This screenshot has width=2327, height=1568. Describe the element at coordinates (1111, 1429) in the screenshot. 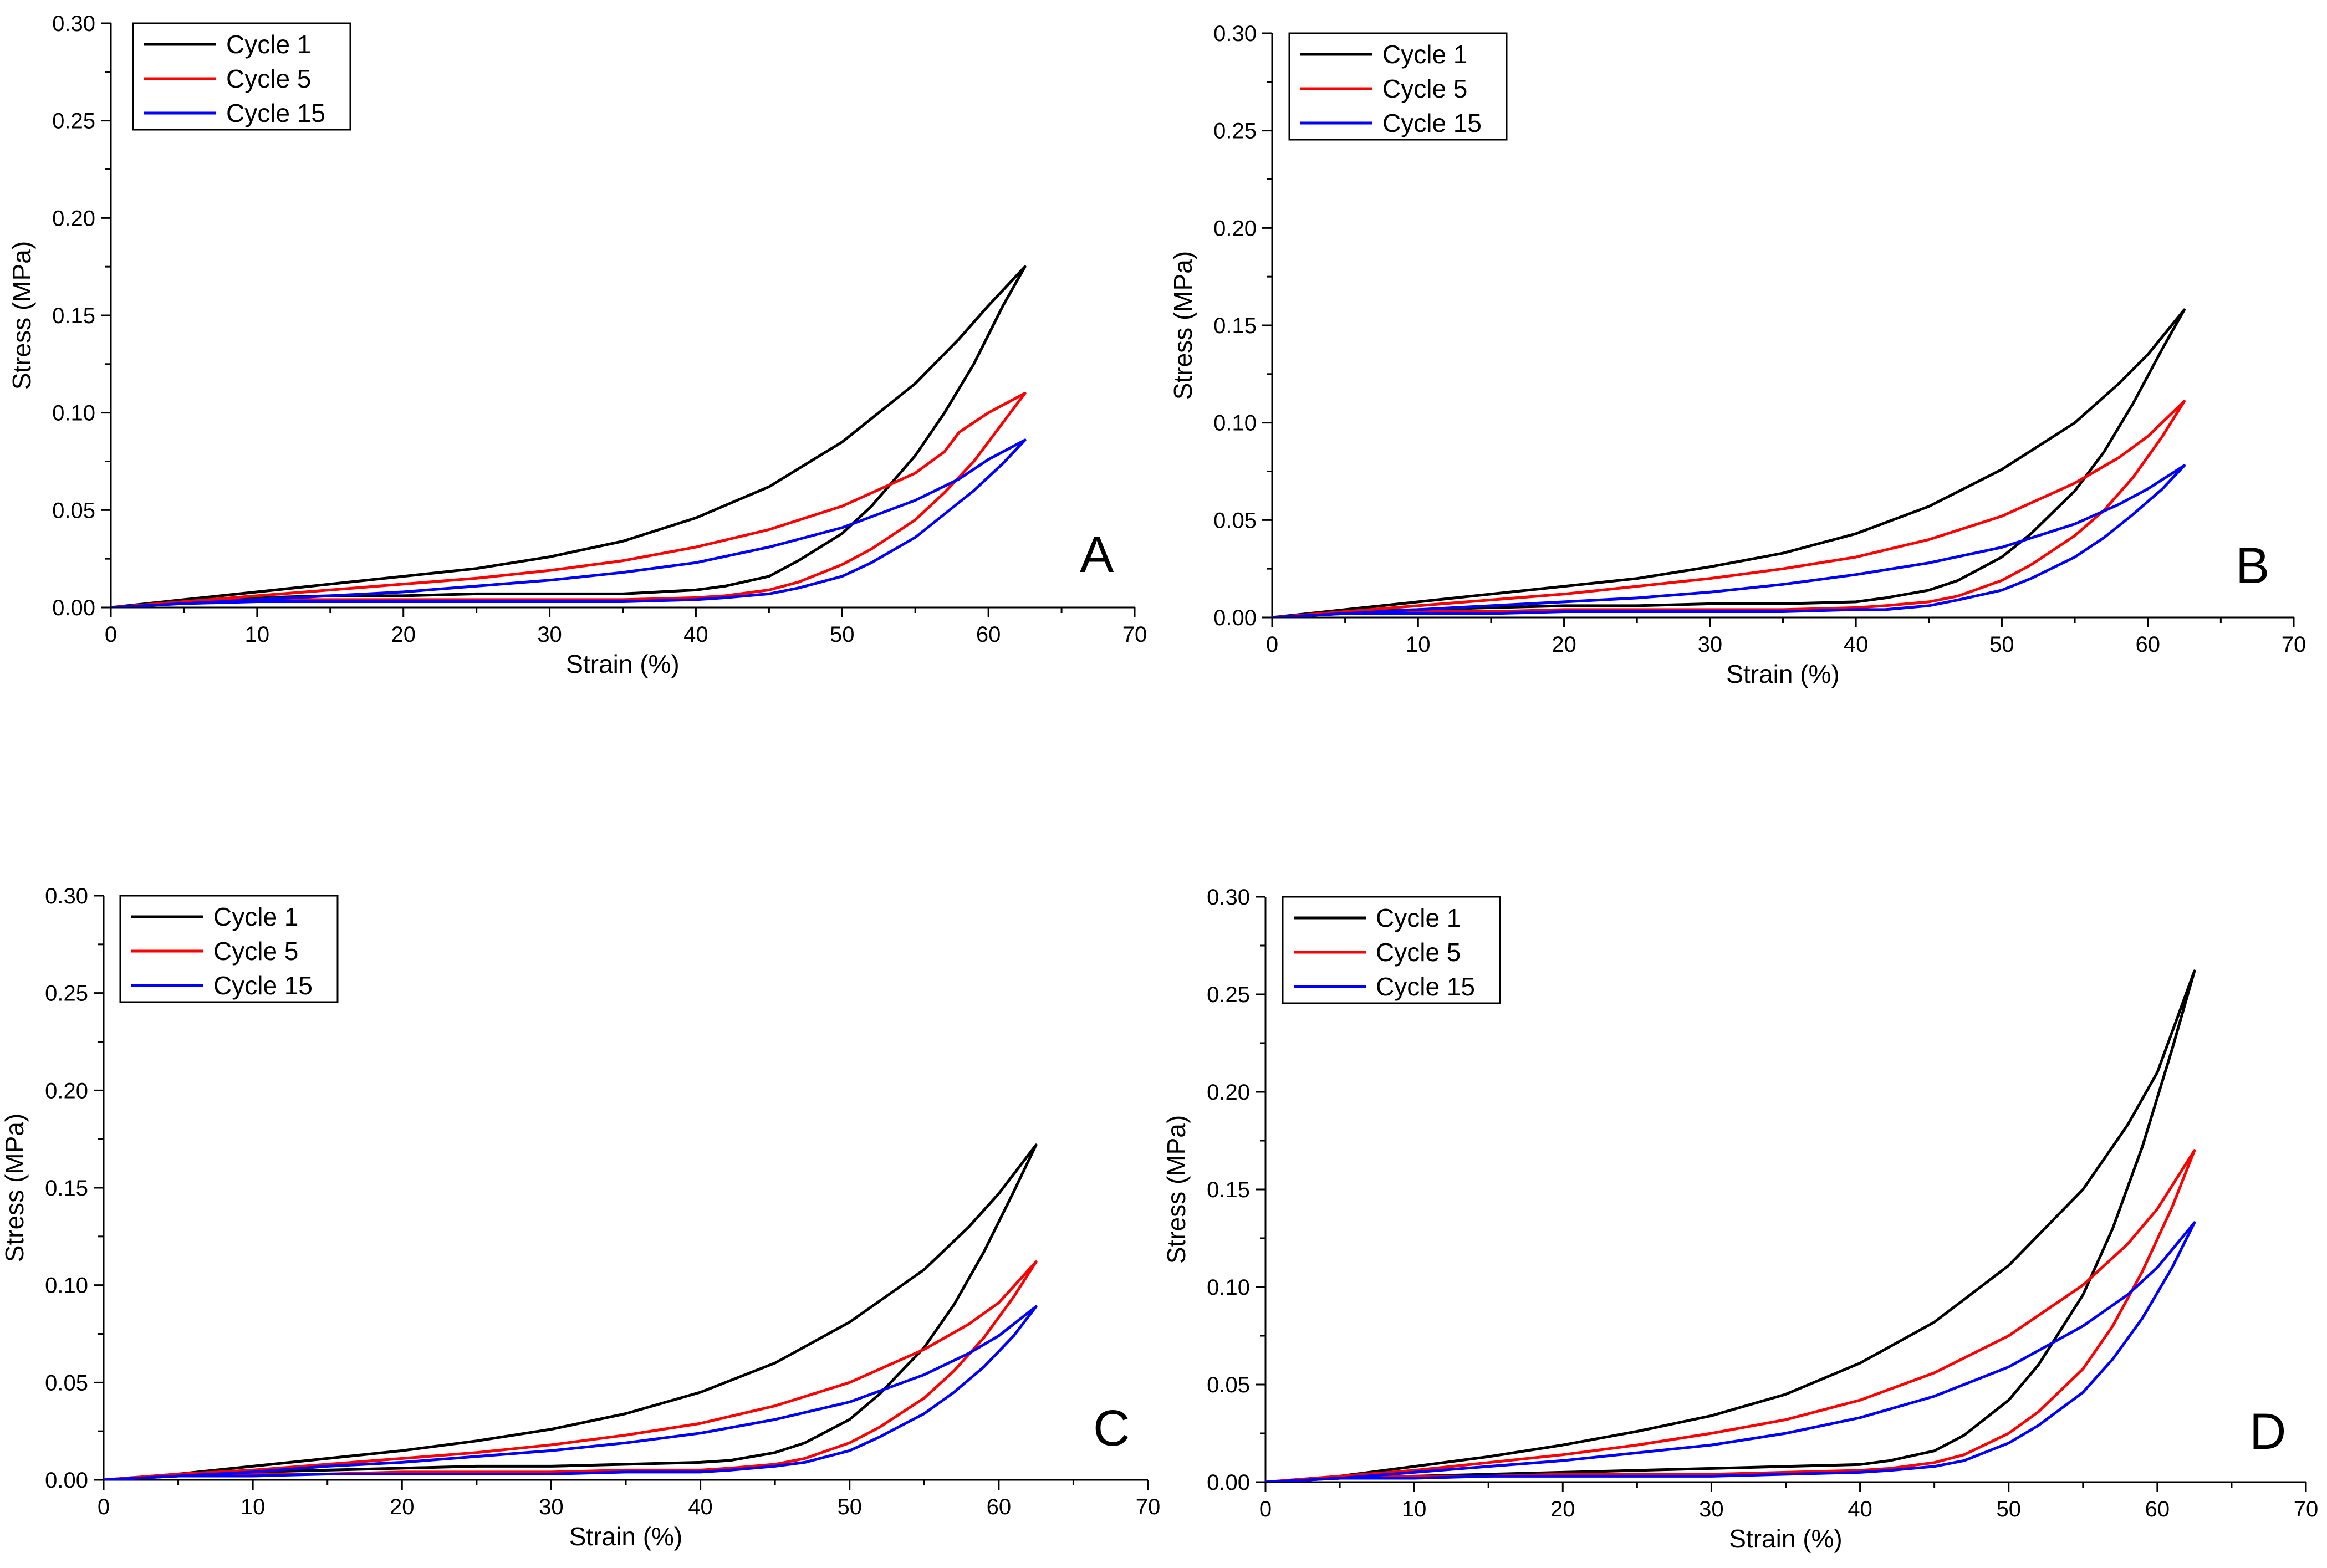

I see `panel-label: C` at that location.